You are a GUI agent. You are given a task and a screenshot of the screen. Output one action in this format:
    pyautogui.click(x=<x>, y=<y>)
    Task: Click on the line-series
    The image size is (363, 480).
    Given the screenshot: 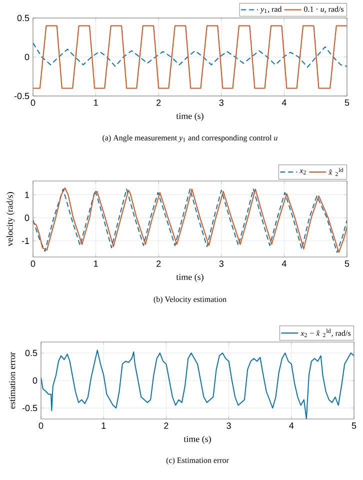 What is the action you would take?
    pyautogui.click(x=190, y=55)
    